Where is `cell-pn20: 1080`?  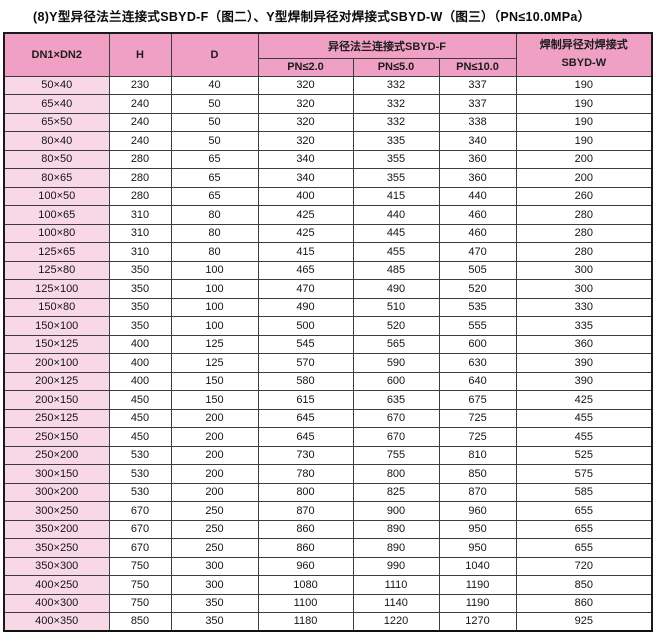
cell-pn20: 1080 is located at coordinates (305, 585).